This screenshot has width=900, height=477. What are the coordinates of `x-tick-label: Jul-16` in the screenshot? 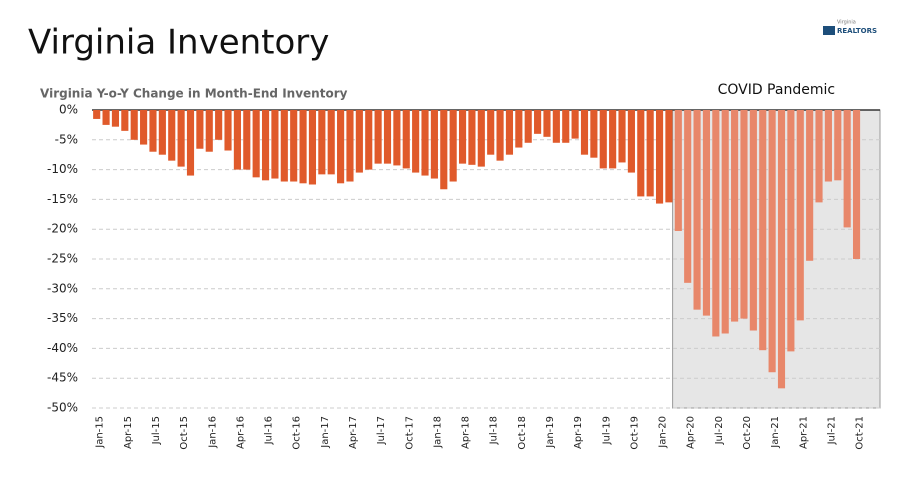 It's located at (269, 430).